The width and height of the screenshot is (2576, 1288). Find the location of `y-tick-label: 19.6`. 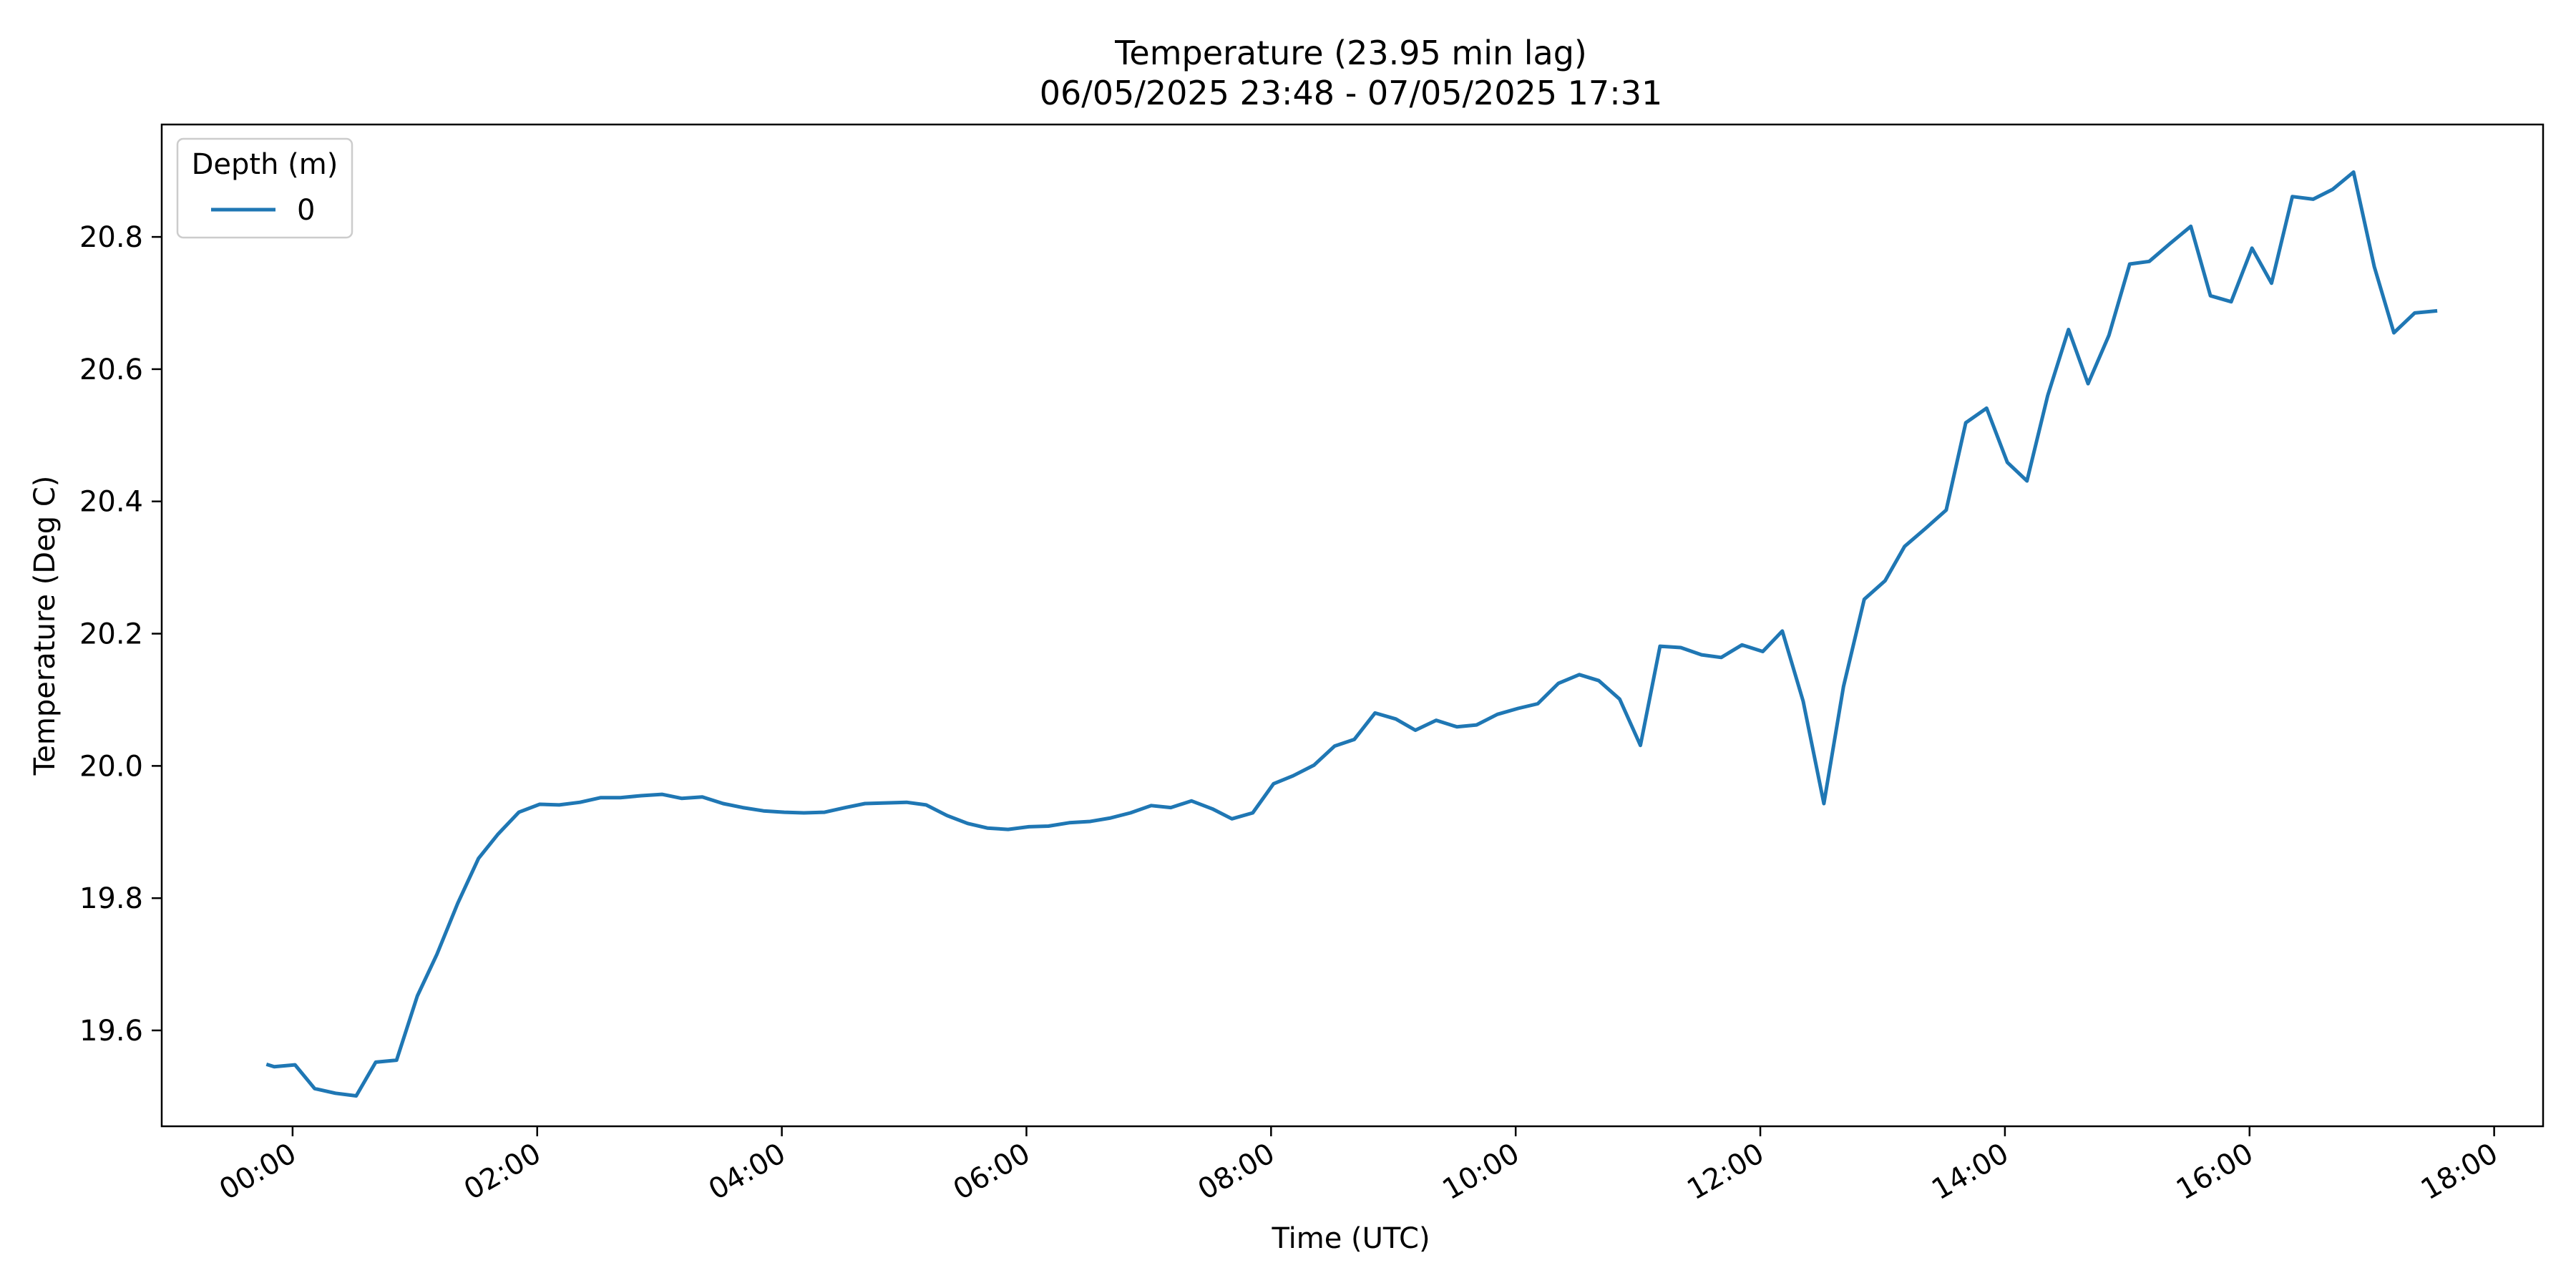

y-tick-label: 19.6 is located at coordinates (111, 1031).